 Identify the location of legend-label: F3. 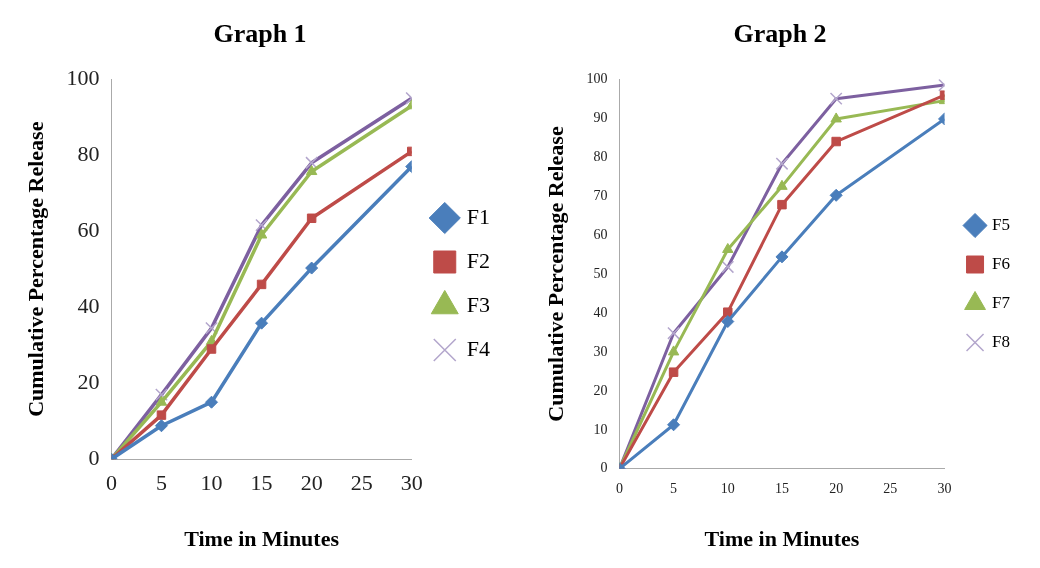
(478, 304).